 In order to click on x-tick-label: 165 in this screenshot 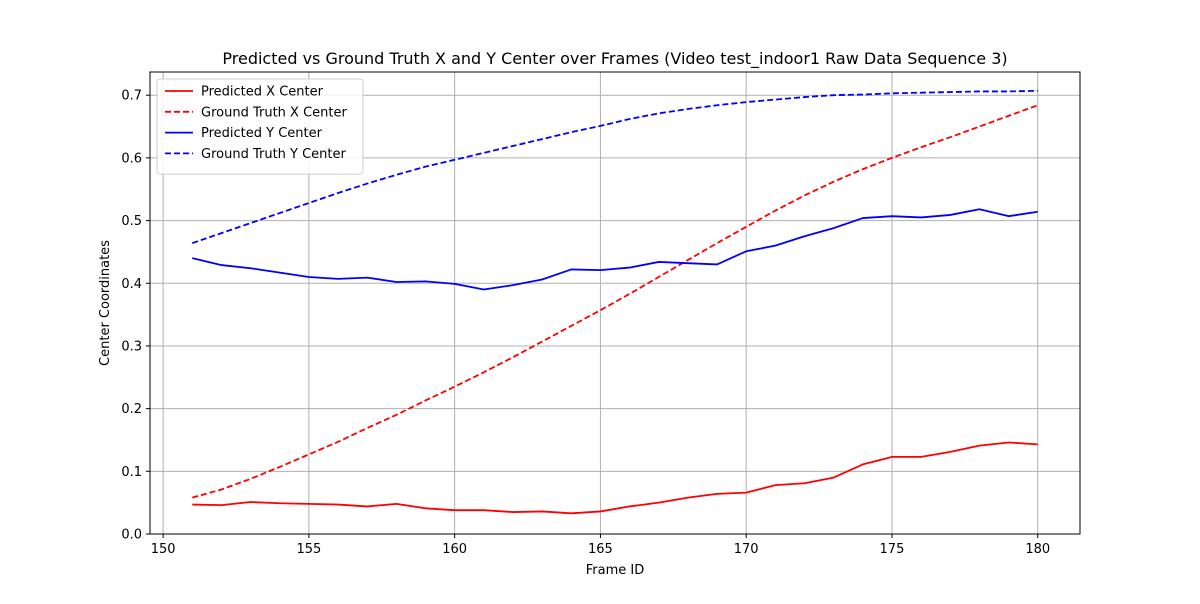, I will do `click(600, 549)`.